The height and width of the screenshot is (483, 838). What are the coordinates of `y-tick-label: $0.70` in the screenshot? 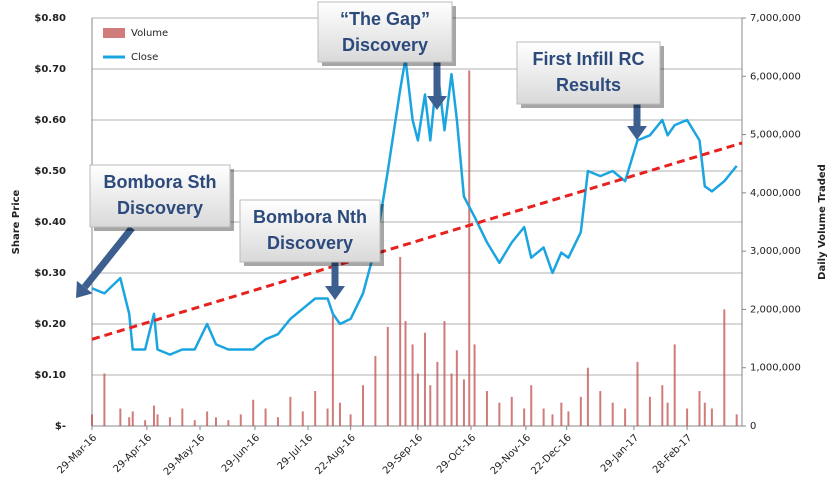 It's located at (50, 69).